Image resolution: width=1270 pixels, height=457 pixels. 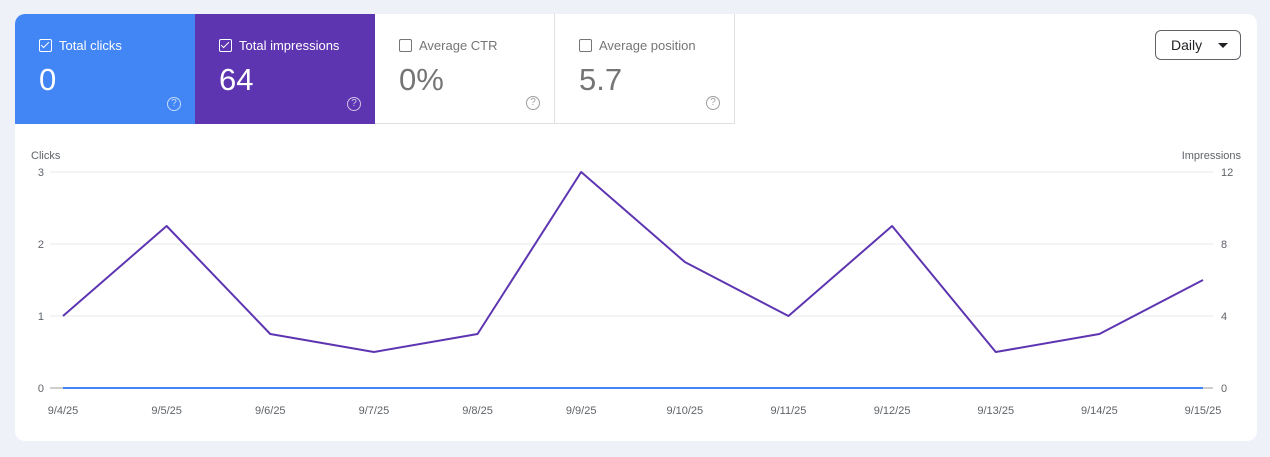 I want to click on metric-label: Average CTR, so click(x=458, y=45).